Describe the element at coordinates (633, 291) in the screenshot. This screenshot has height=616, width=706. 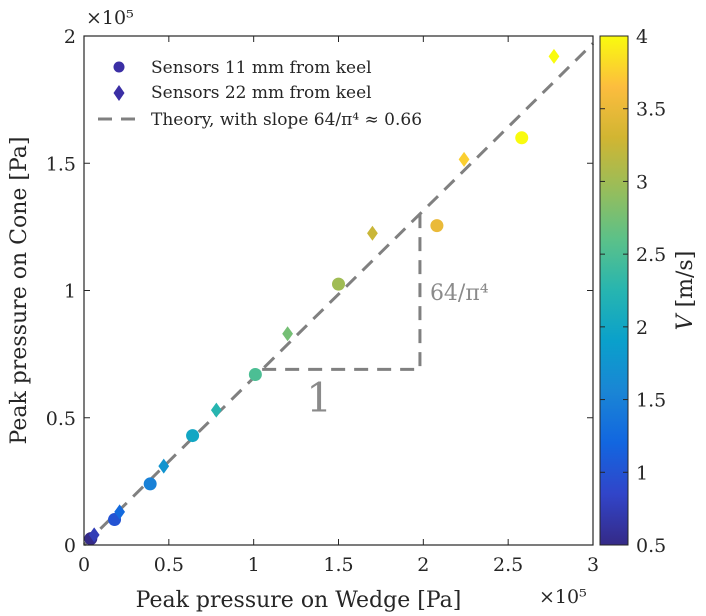
I see `colorbar-ticks: 0.5 1 1.5 2 2.5 3 3.5 4` at that location.